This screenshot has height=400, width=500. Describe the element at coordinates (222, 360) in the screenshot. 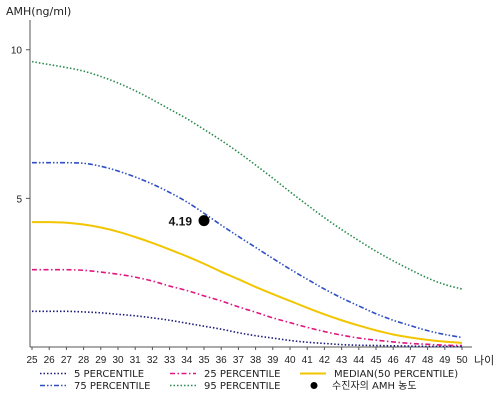

I see `x-tick-label: 36` at that location.